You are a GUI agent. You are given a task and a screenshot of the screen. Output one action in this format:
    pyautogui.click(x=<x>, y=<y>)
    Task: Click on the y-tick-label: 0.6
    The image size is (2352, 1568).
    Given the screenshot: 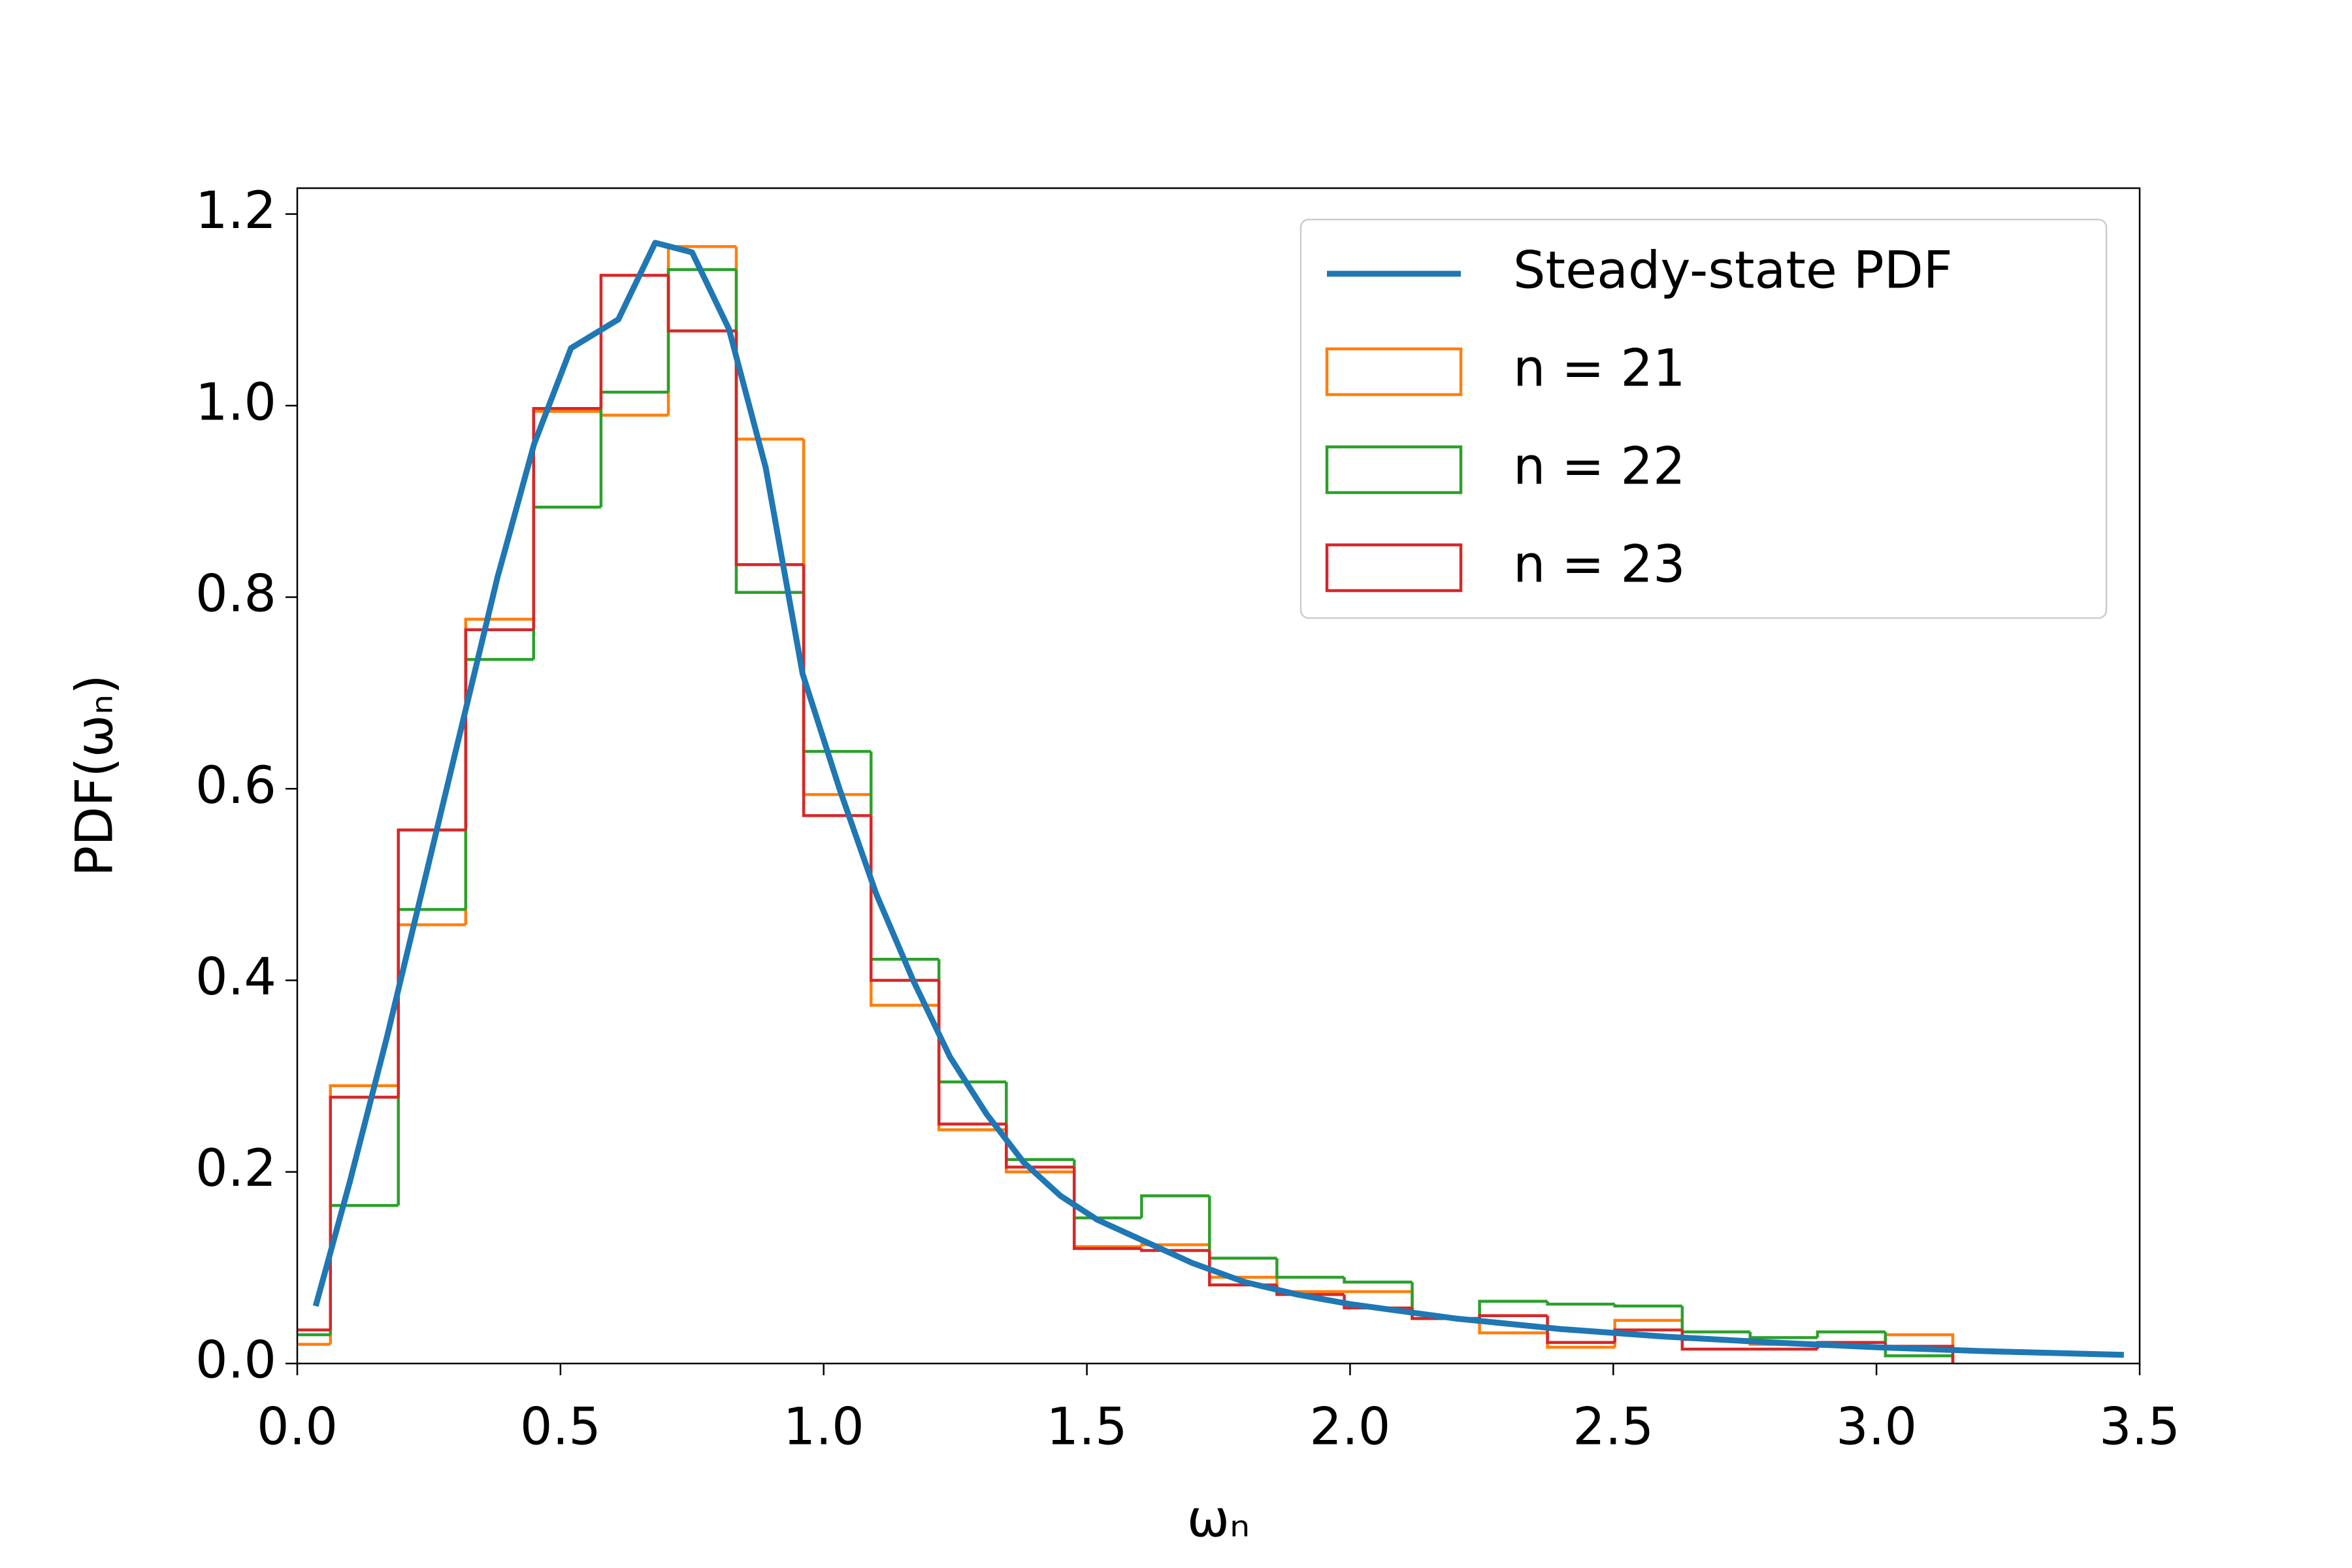 What is the action you would take?
    pyautogui.click(x=235, y=786)
    